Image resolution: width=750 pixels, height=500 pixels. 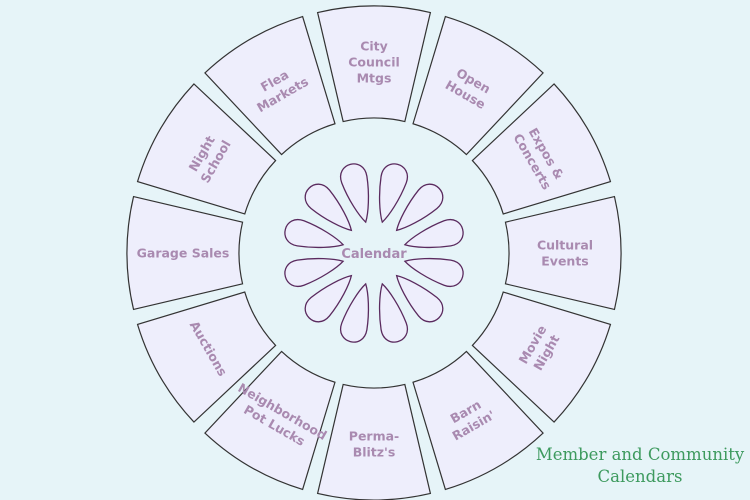 I want to click on segment-garage-sales: Garage Sales, so click(x=185, y=253).